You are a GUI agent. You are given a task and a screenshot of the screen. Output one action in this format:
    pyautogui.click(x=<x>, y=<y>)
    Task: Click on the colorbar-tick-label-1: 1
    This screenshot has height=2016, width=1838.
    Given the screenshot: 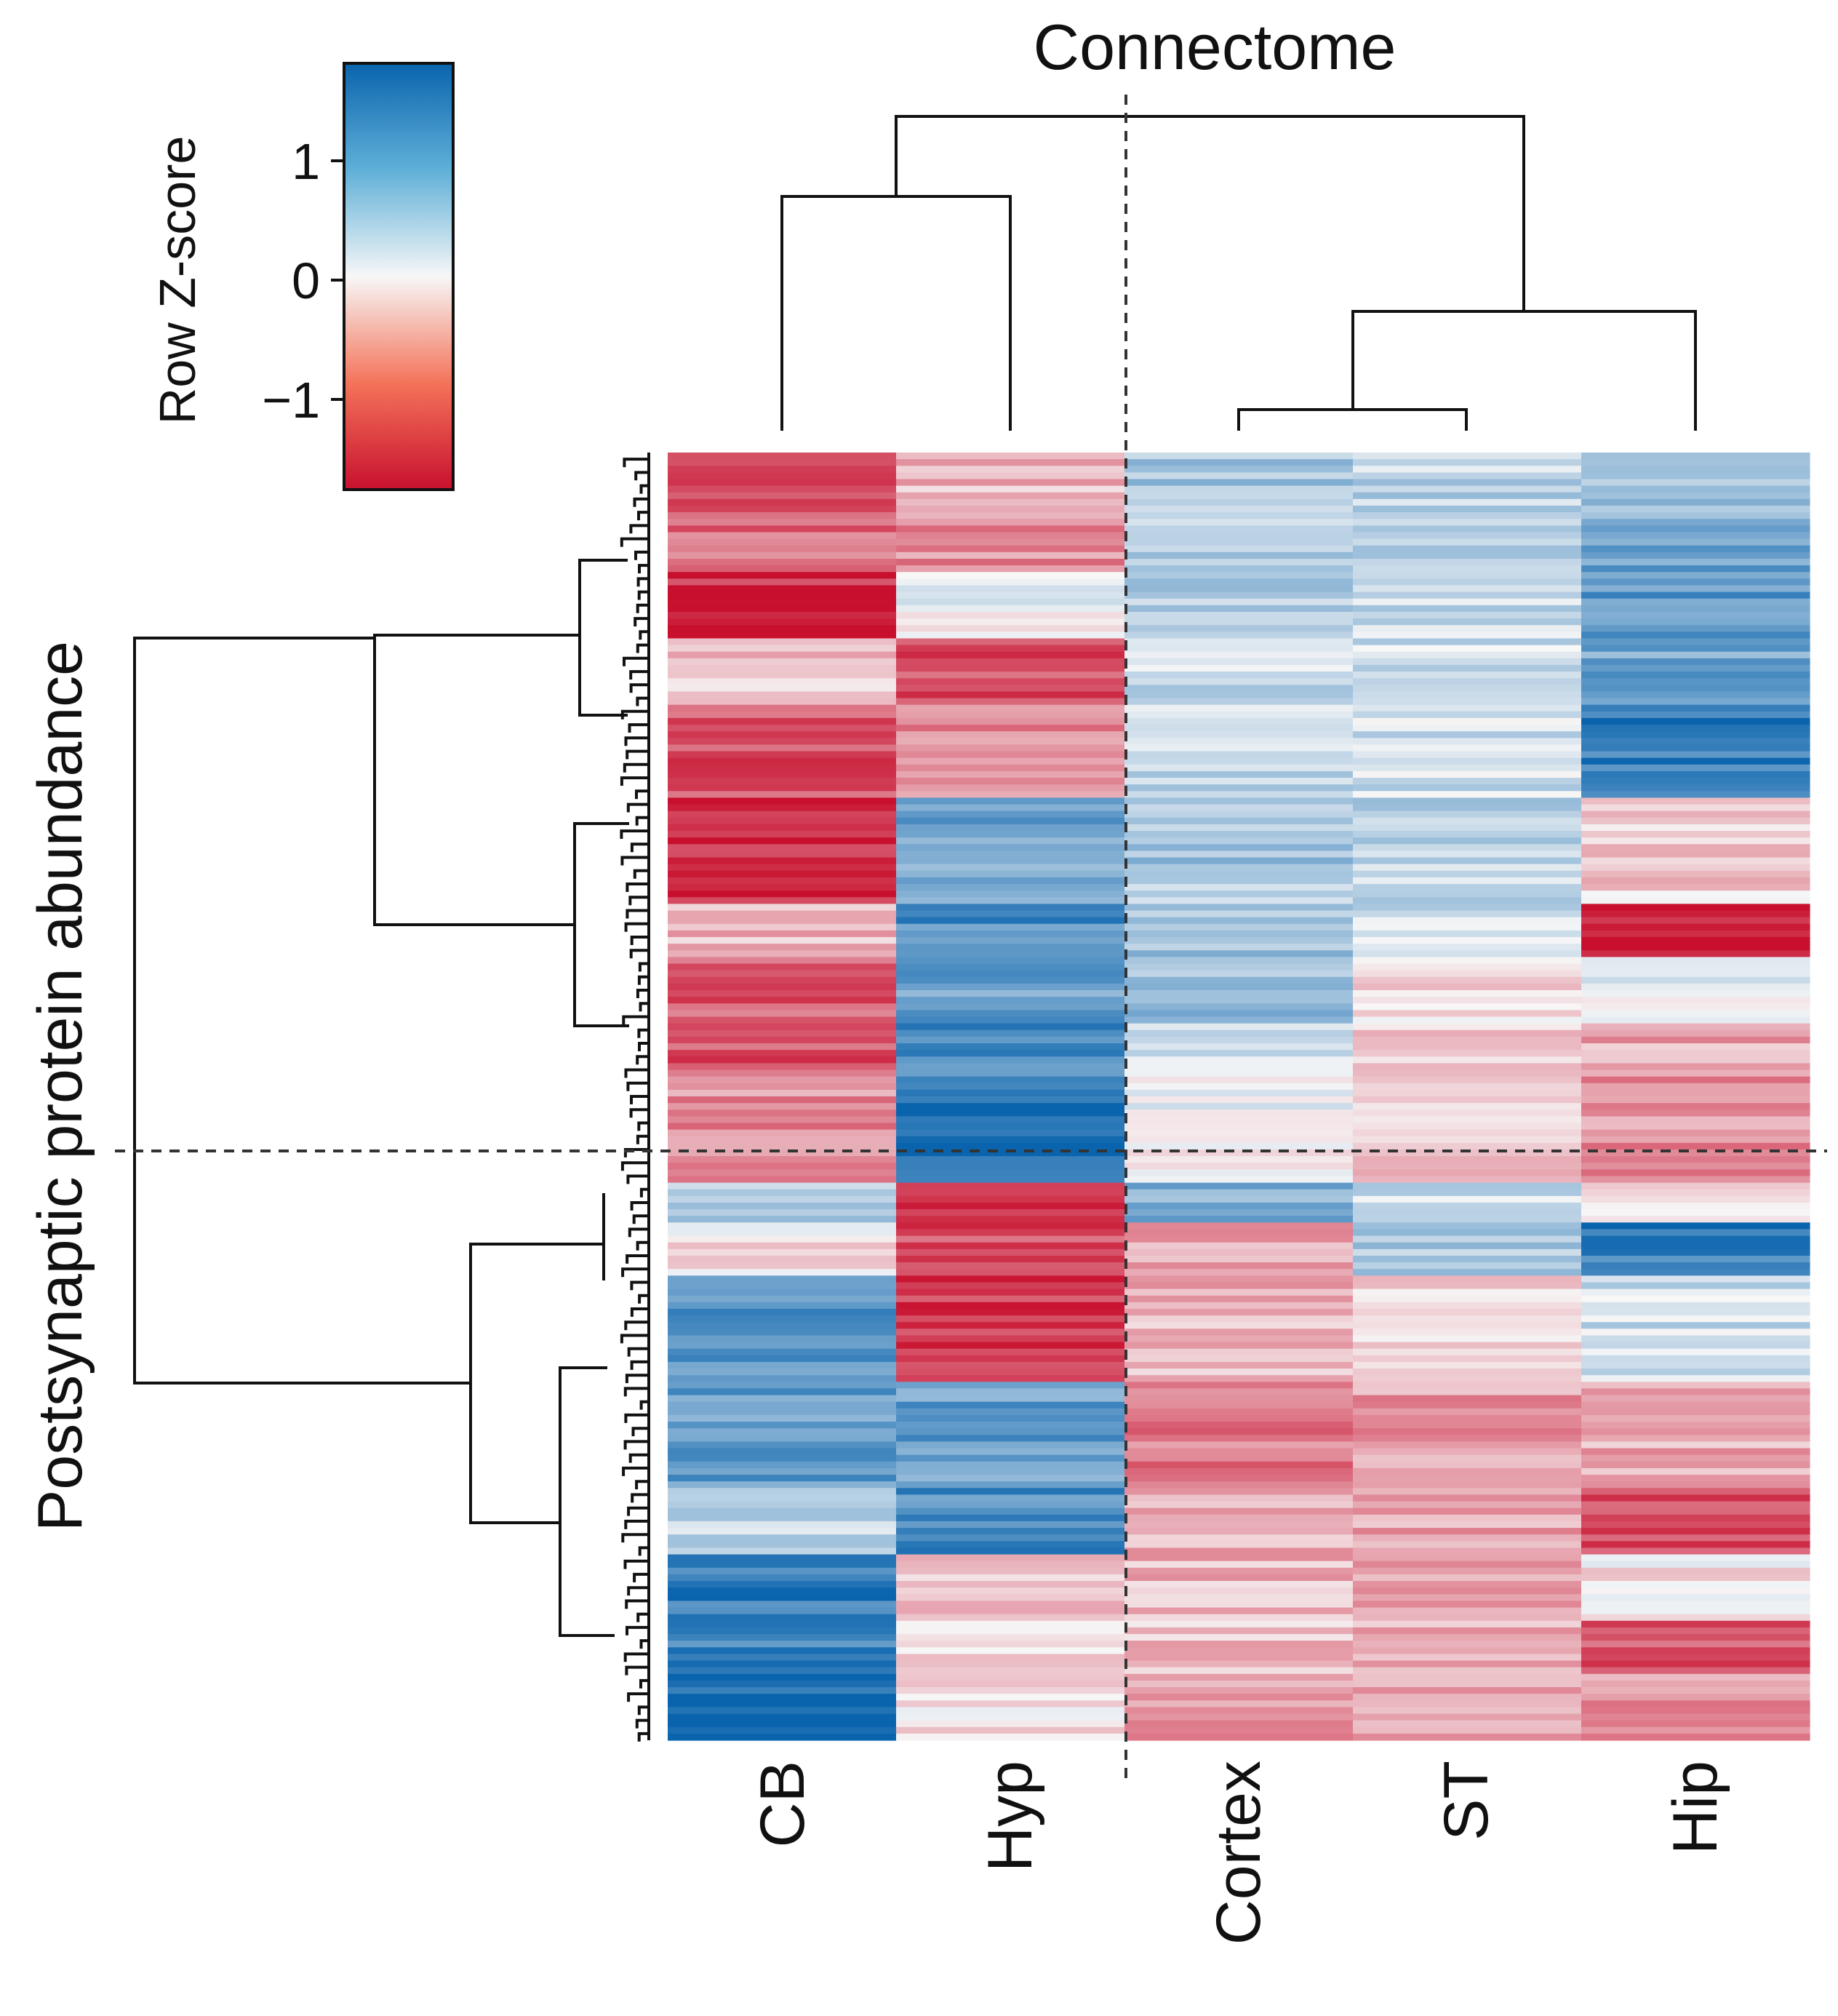 What is the action you would take?
    pyautogui.click(x=306, y=161)
    